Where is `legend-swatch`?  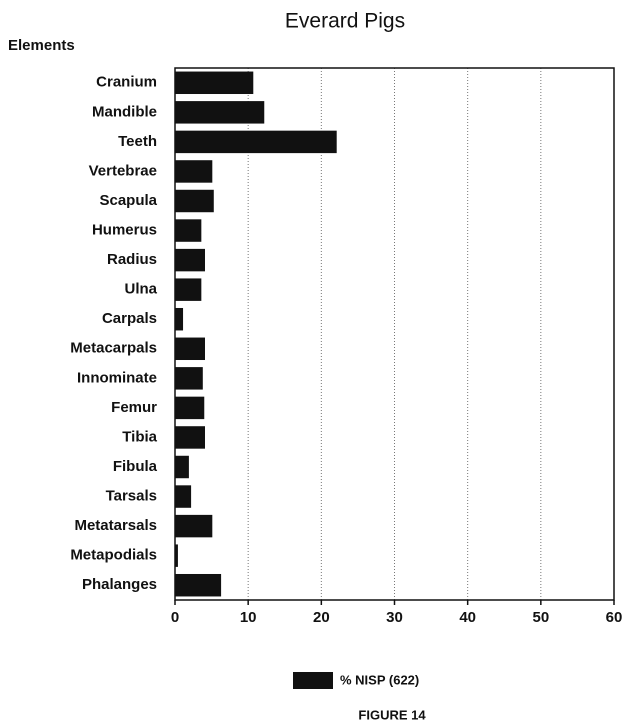 legend-swatch is located at coordinates (313, 680).